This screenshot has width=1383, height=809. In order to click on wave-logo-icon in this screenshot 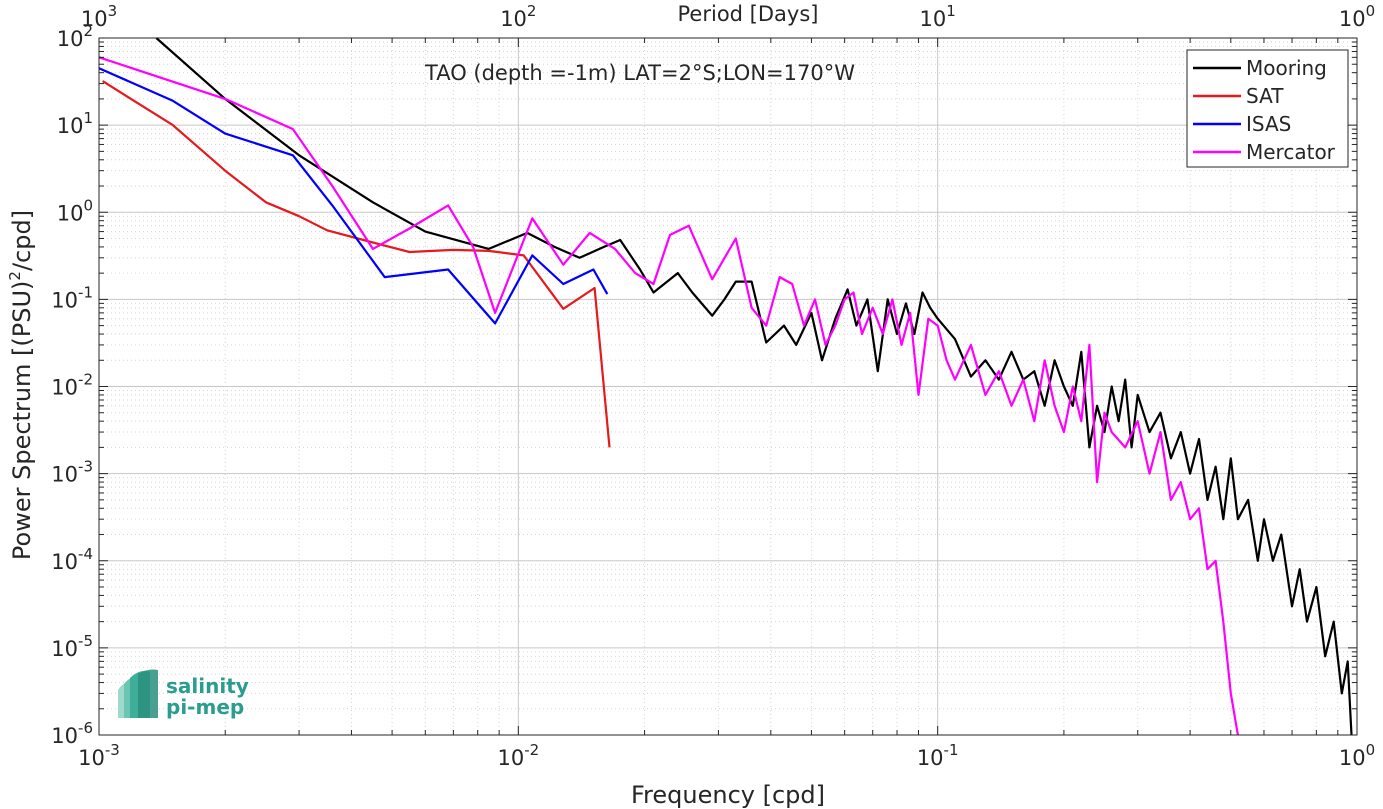, I will do `click(138, 693)`.